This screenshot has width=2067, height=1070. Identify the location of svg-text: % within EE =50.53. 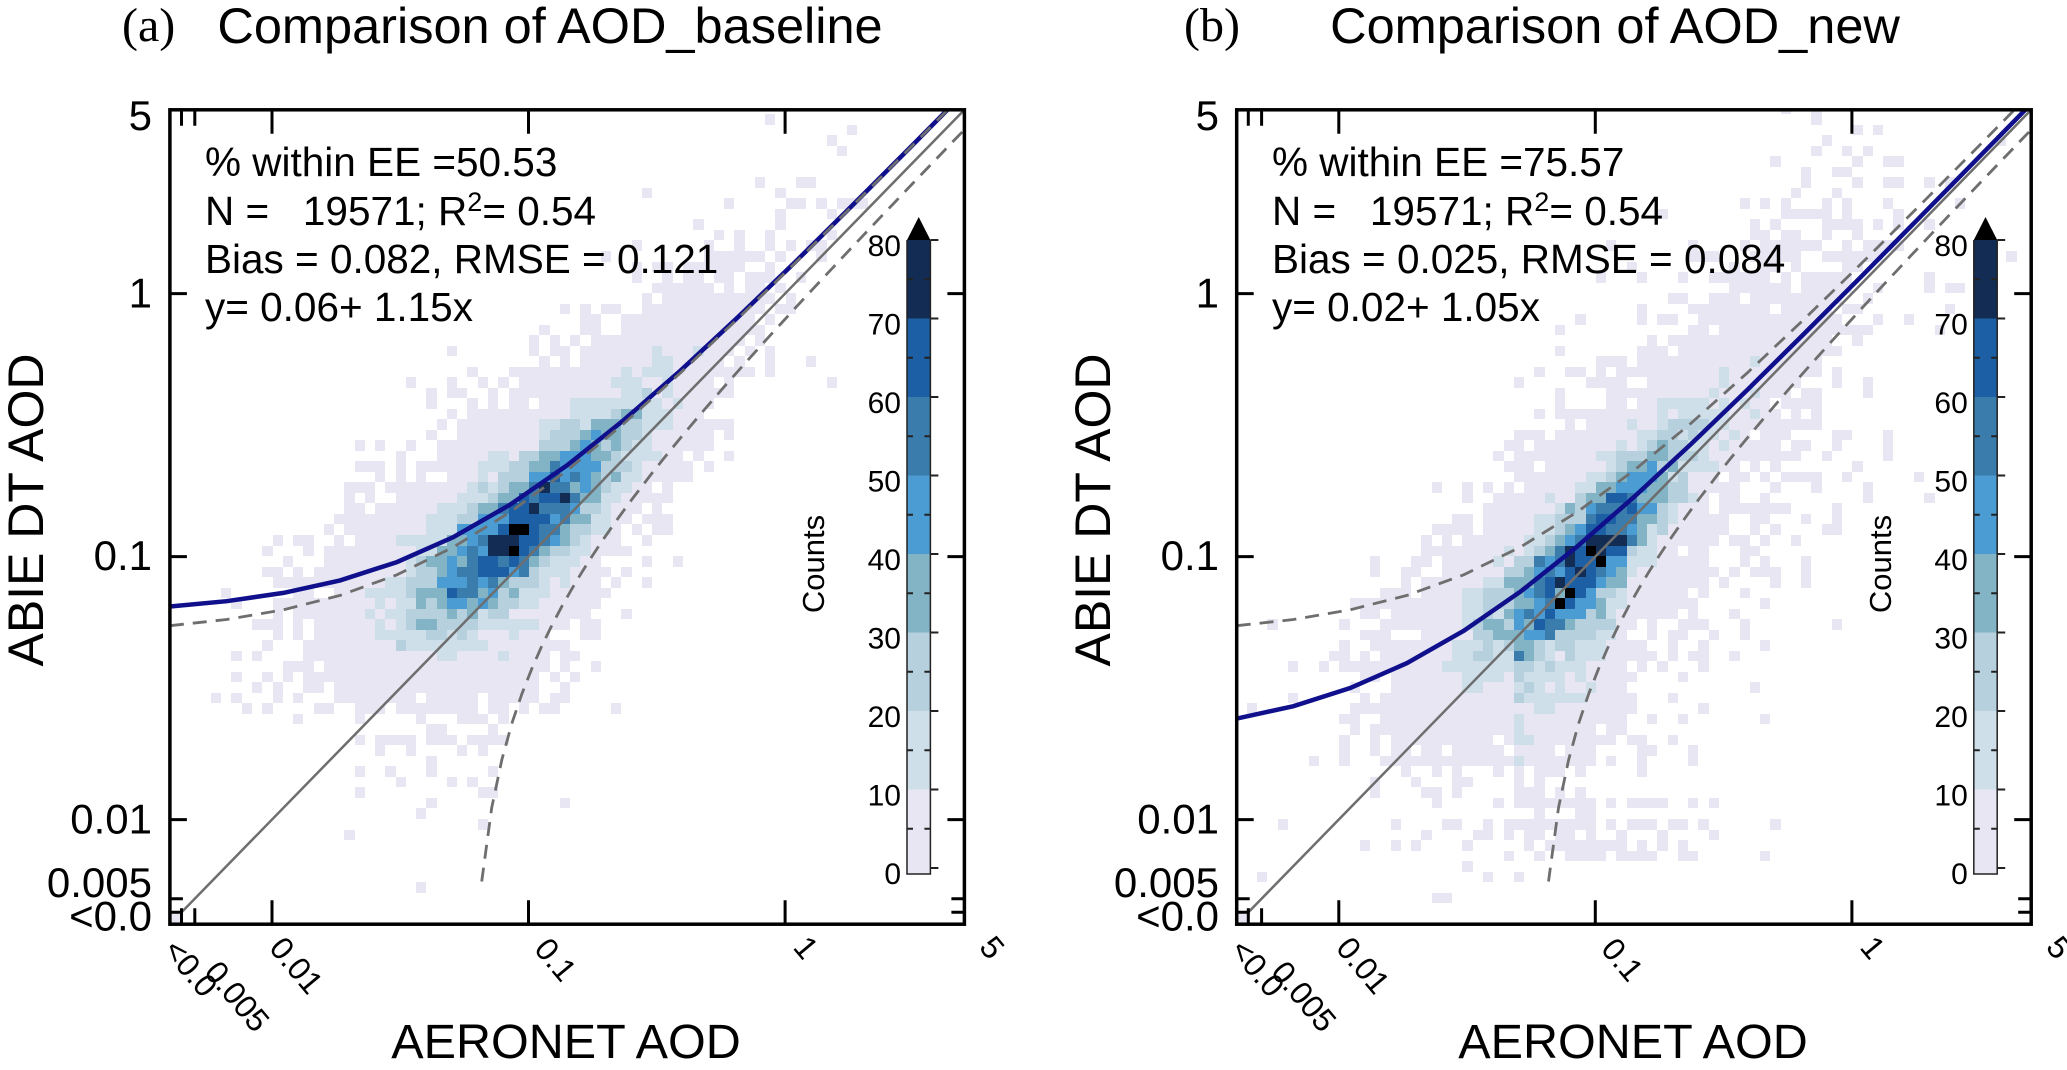
(381, 162).